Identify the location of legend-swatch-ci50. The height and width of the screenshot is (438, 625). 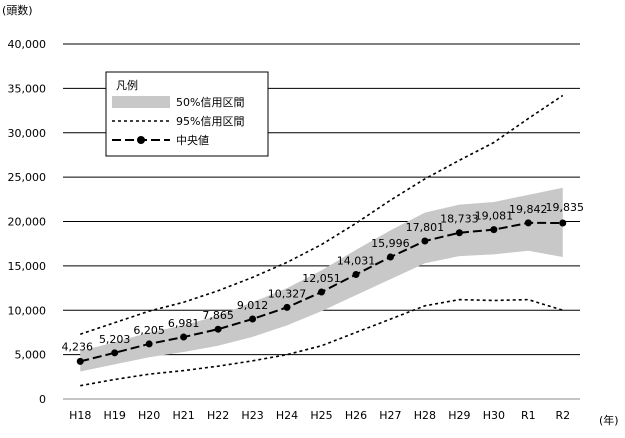
(141, 102).